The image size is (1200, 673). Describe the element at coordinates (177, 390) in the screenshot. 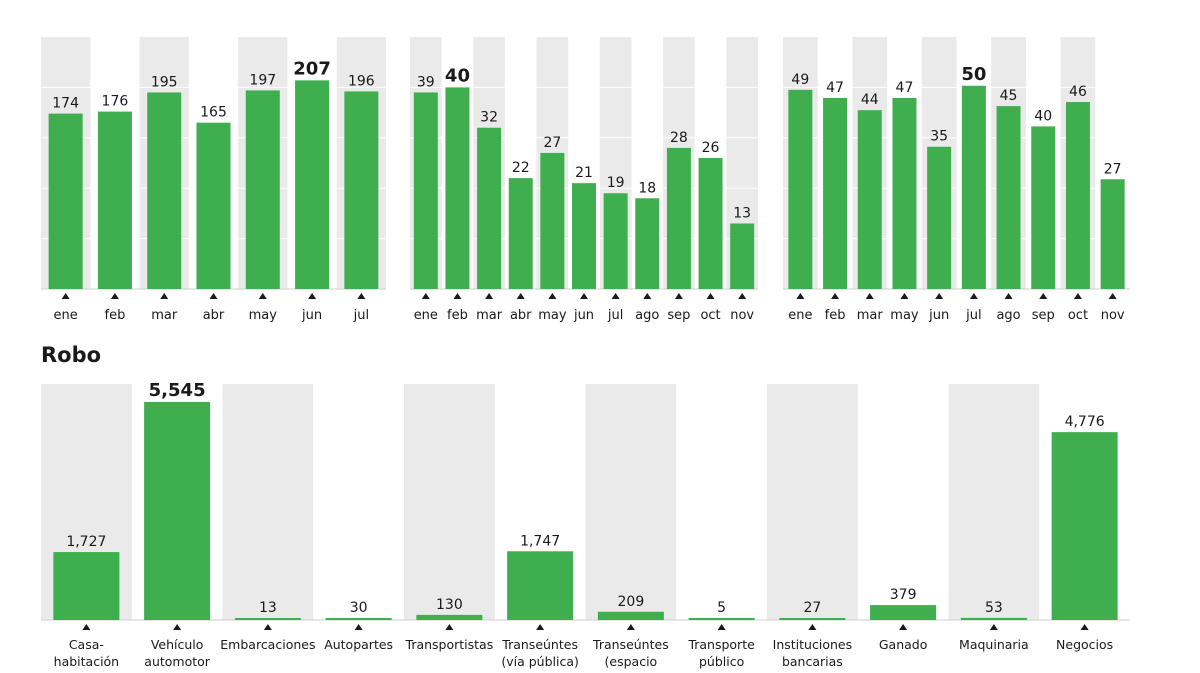

I see `data-label: 5,545` at that location.